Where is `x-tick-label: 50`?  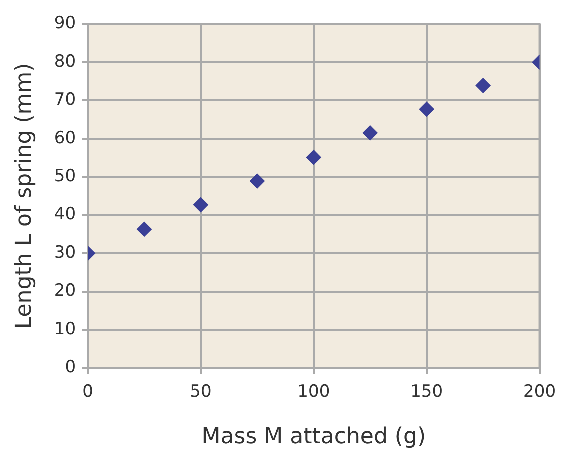 x-tick-label: 50 is located at coordinates (201, 392).